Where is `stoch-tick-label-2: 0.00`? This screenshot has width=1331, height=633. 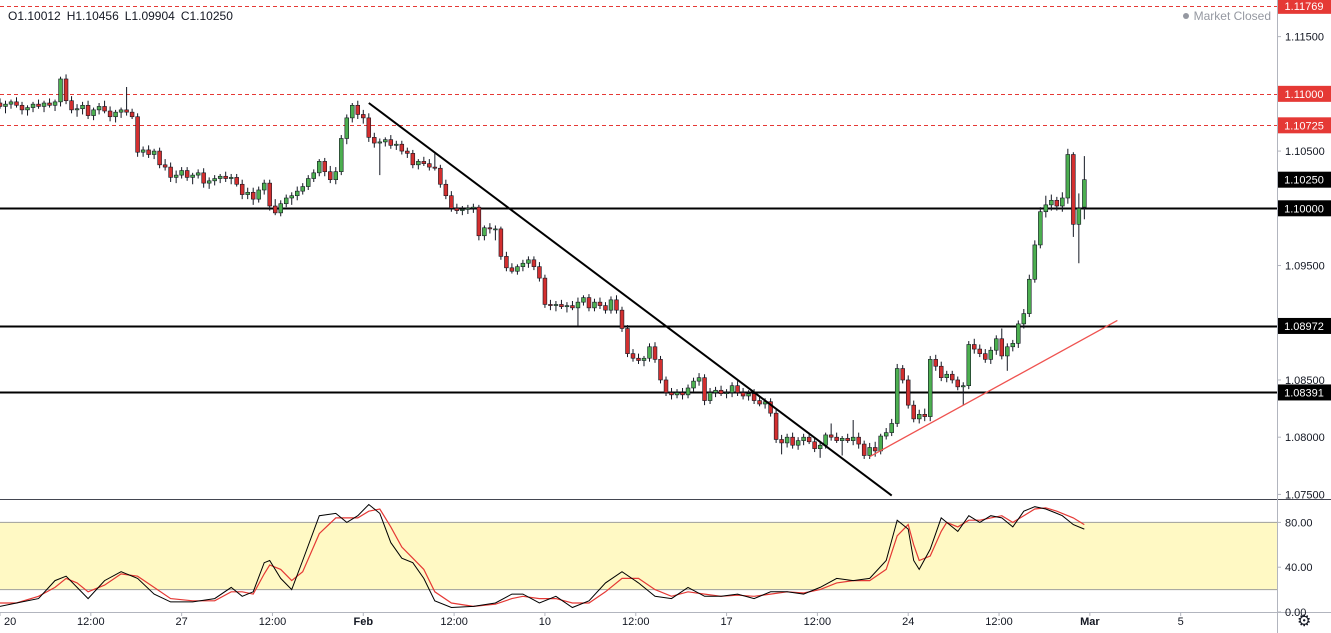
stoch-tick-label-2: 0.00 is located at coordinates (1295, 613).